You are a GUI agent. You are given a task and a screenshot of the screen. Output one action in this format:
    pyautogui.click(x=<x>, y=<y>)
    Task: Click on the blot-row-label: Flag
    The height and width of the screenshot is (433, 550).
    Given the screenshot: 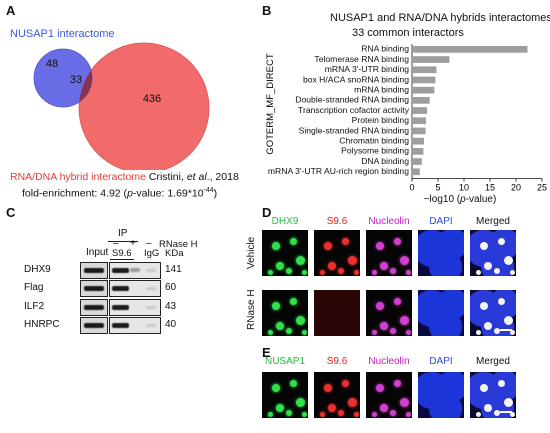 What is the action you would take?
    pyautogui.click(x=34, y=287)
    